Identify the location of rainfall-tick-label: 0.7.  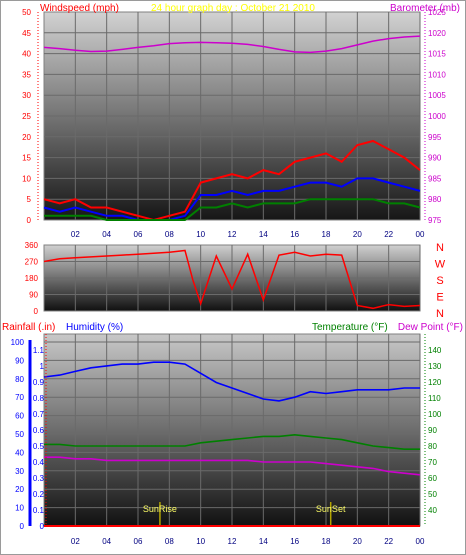
(39, 414).